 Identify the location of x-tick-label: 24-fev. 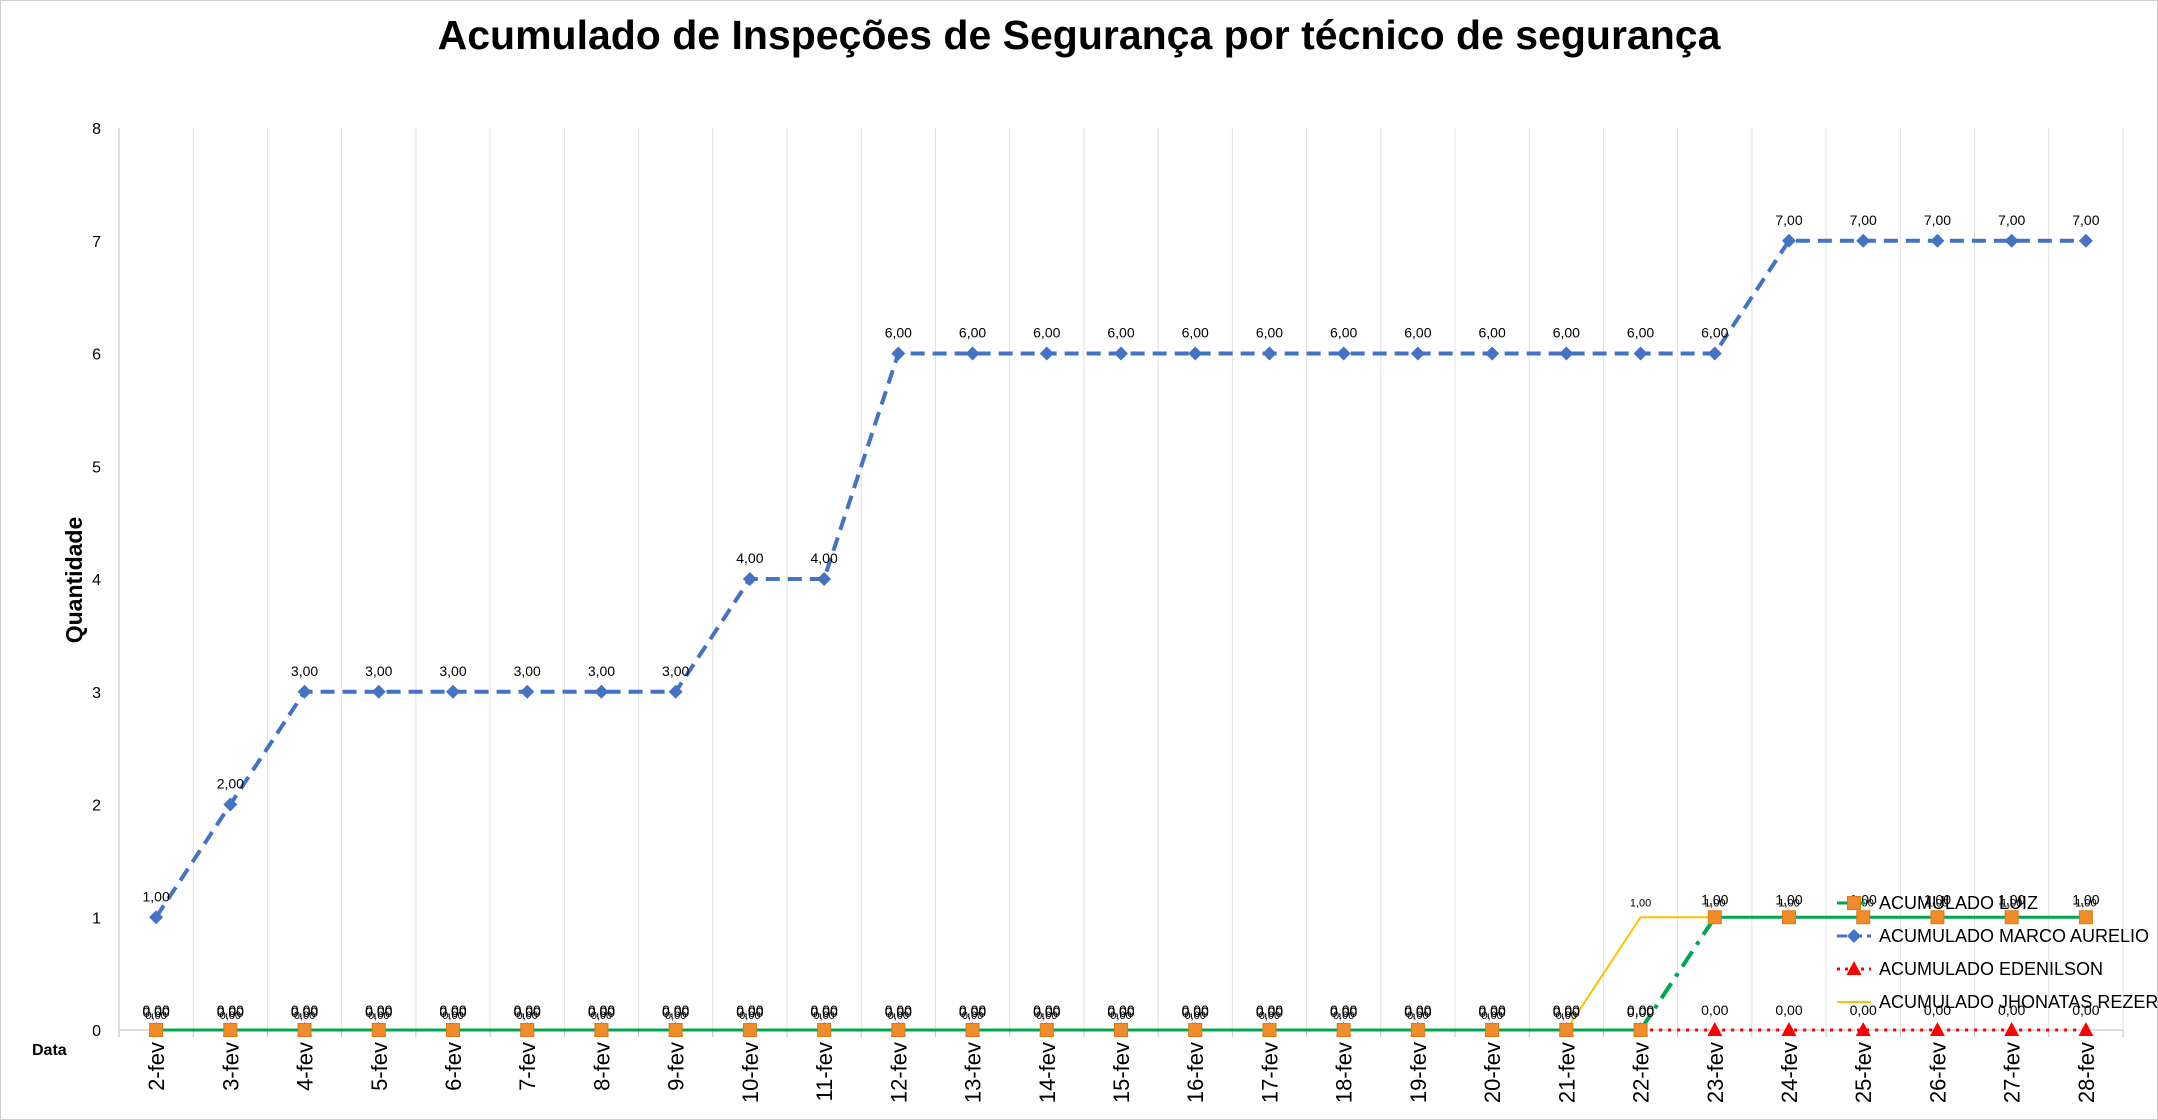
(1789, 1072).